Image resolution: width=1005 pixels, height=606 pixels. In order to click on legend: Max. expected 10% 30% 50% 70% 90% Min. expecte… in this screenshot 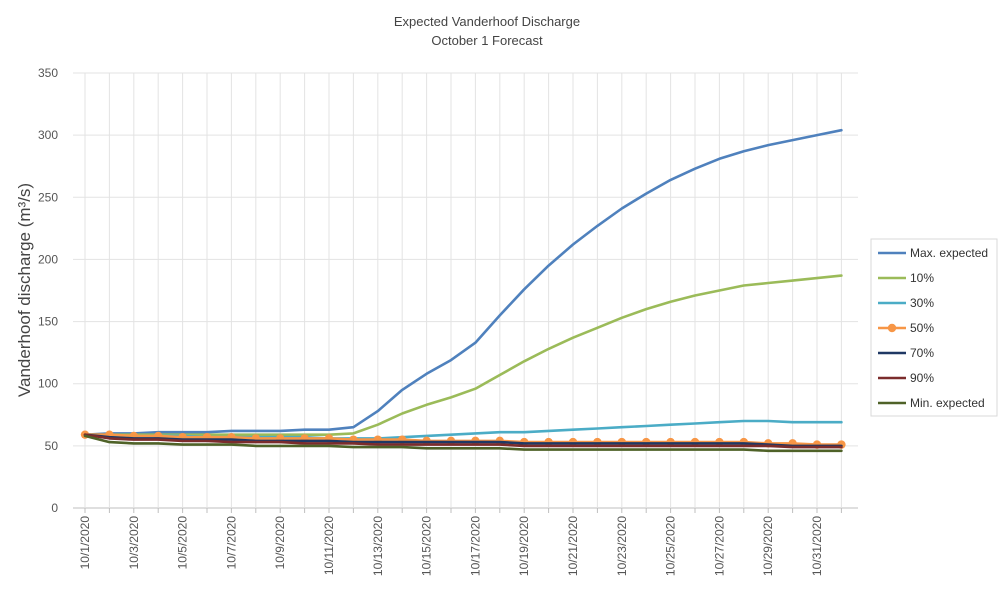, I will do `click(934, 327)`.